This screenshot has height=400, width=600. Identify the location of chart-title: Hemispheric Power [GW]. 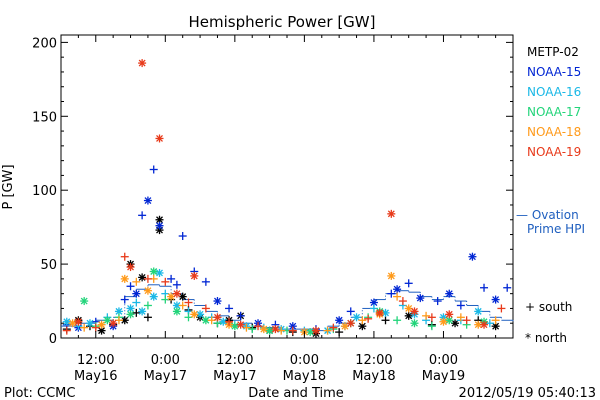
(282, 22).